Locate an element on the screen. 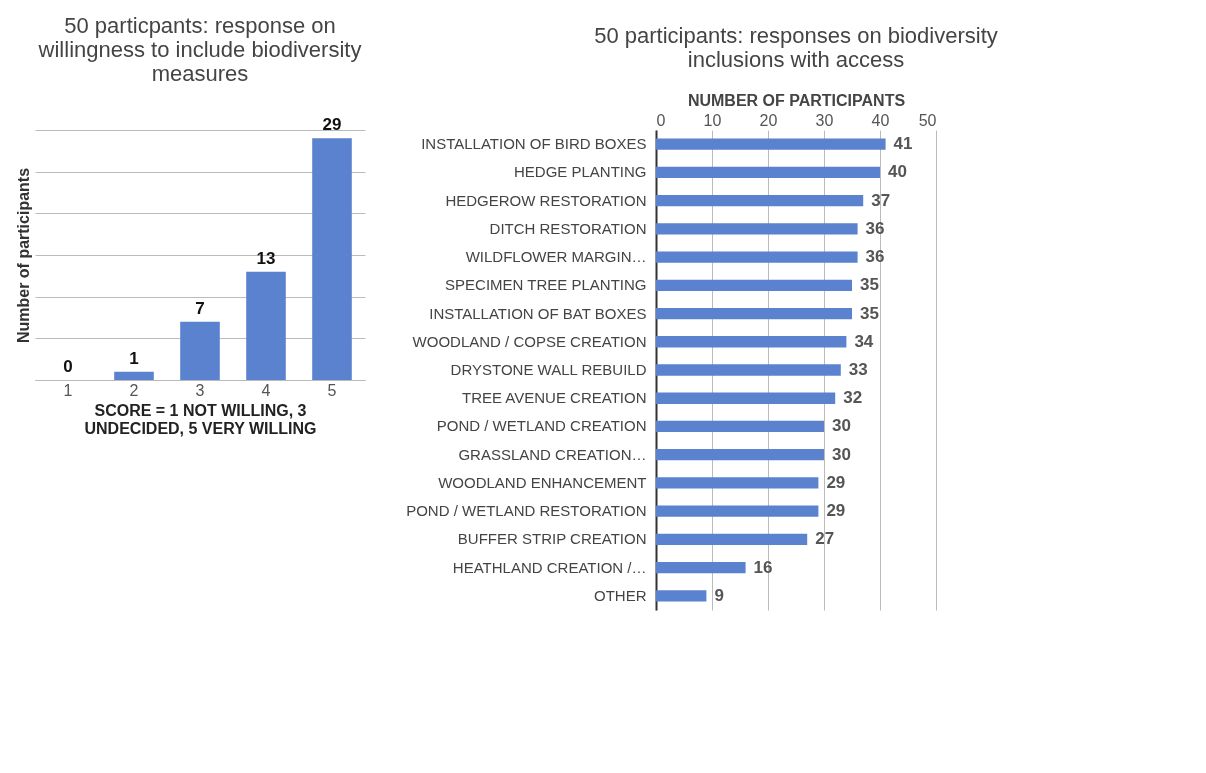 The width and height of the screenshot is (1206, 773). x-tick-label: 10 is located at coordinates (712, 120).